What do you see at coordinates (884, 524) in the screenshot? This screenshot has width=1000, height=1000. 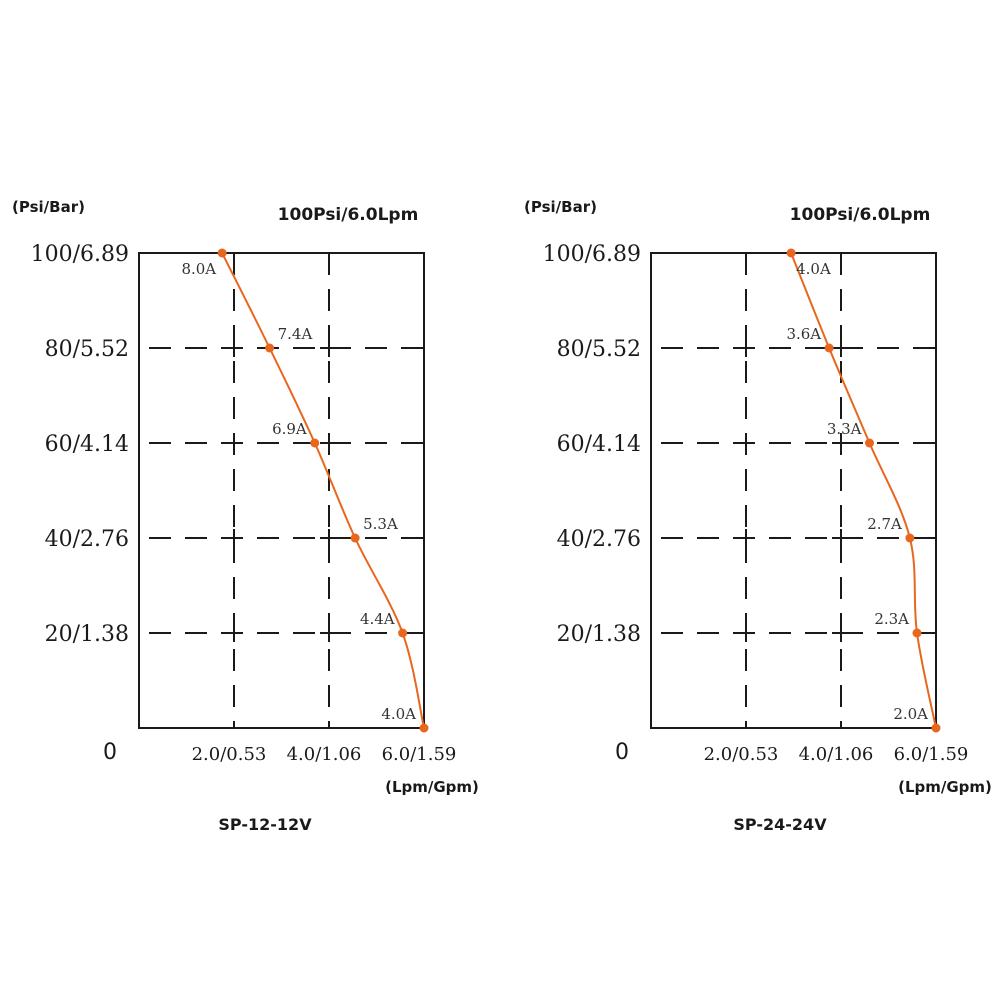 I see `data-label: 2.7A` at bounding box center [884, 524].